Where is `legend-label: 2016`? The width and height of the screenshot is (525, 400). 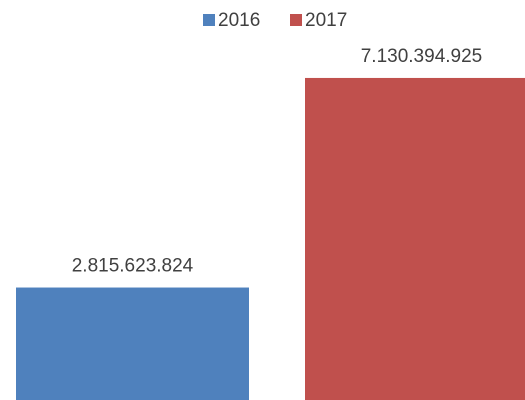
legend-label: 2016 is located at coordinates (239, 20).